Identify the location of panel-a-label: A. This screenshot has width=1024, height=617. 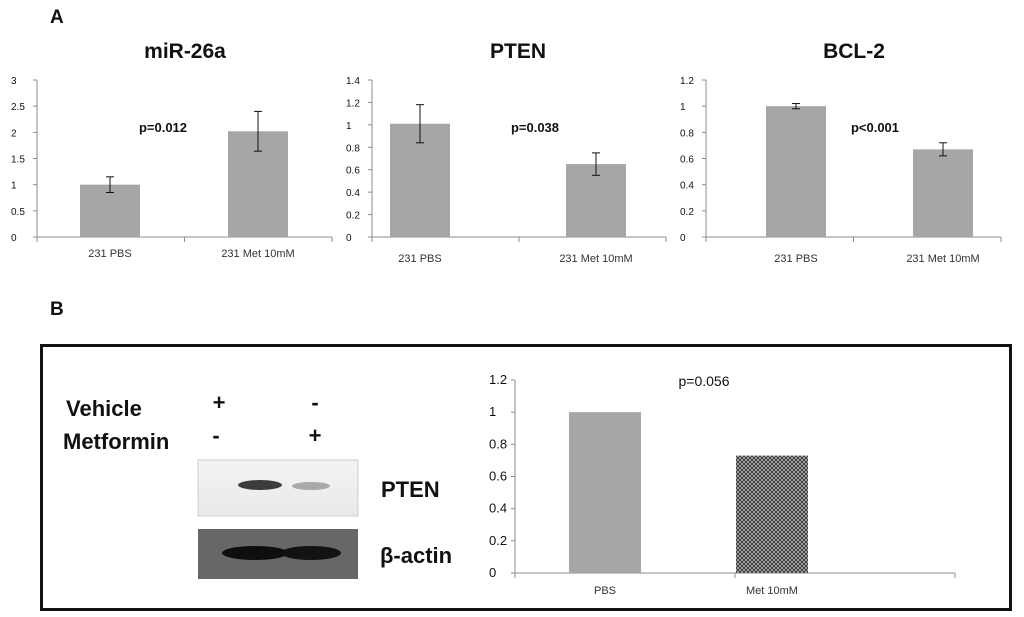
(57, 17).